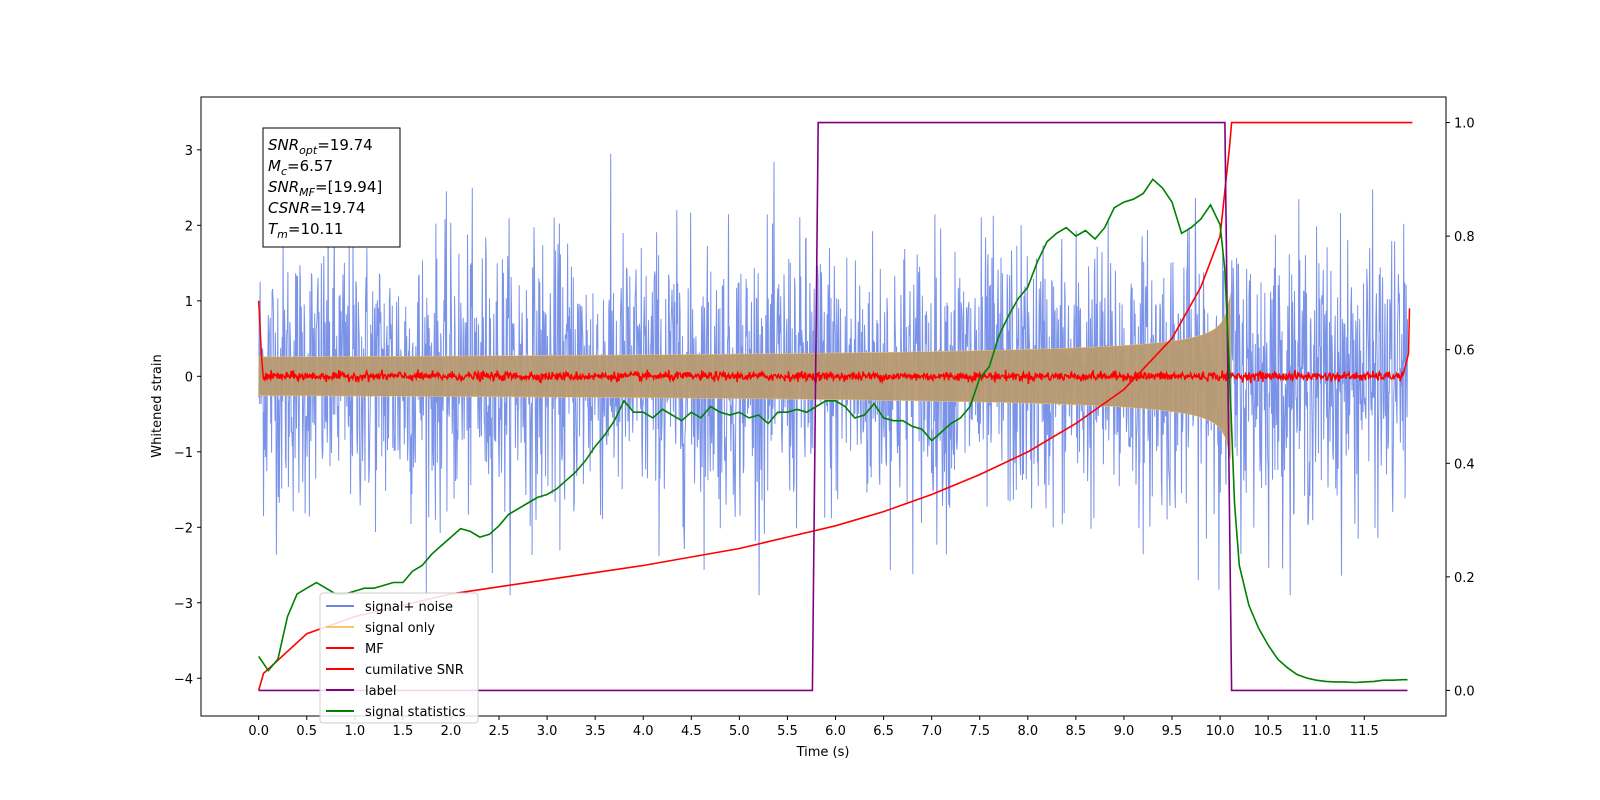 The width and height of the screenshot is (1600, 800). Describe the element at coordinates (183, 528) in the screenshot. I see `y-tick-label: −2` at that location.